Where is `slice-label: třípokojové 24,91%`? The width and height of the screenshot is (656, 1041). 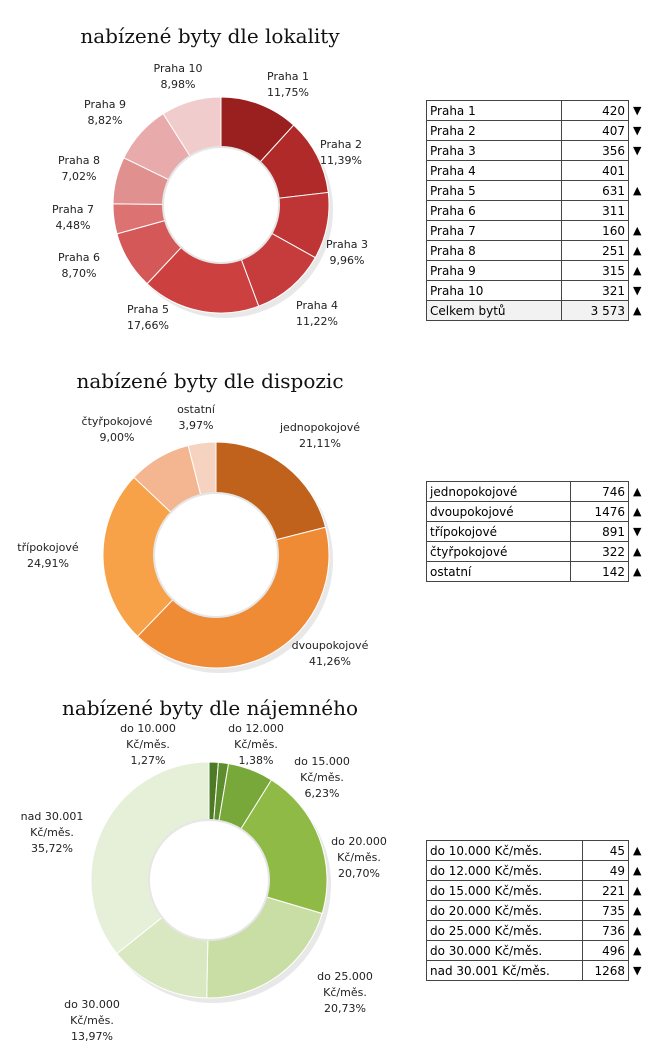
slice-label: třípokojové 24,91% is located at coordinates (48, 555).